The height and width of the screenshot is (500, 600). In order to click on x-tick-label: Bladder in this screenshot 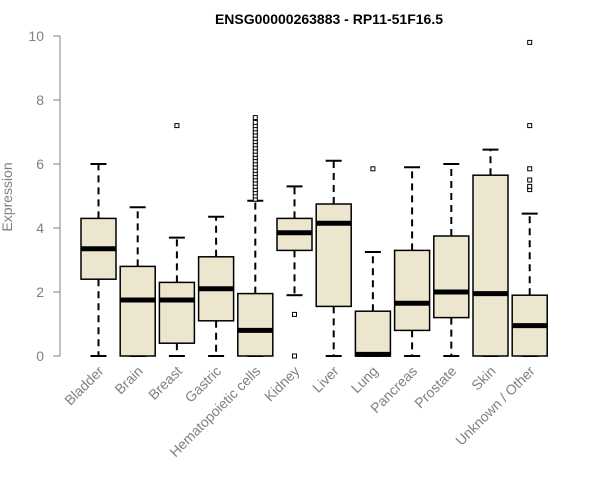, I will do `click(84, 386)`.